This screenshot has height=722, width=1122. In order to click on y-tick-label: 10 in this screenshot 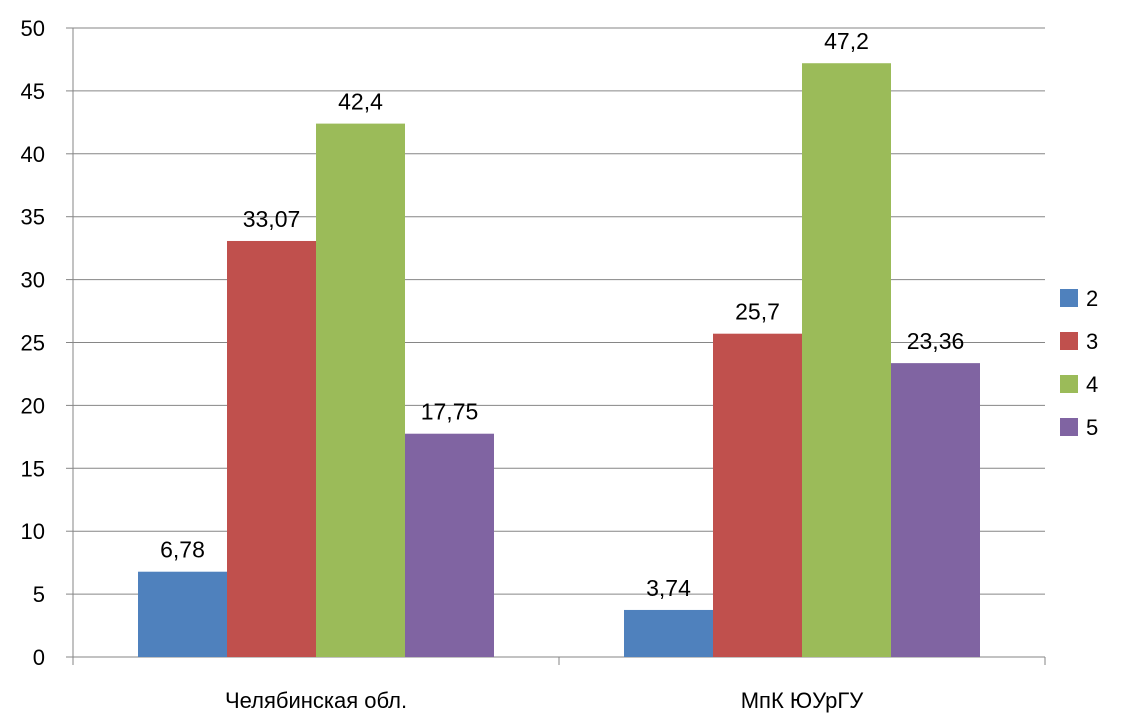, I will do `click(33, 531)`.